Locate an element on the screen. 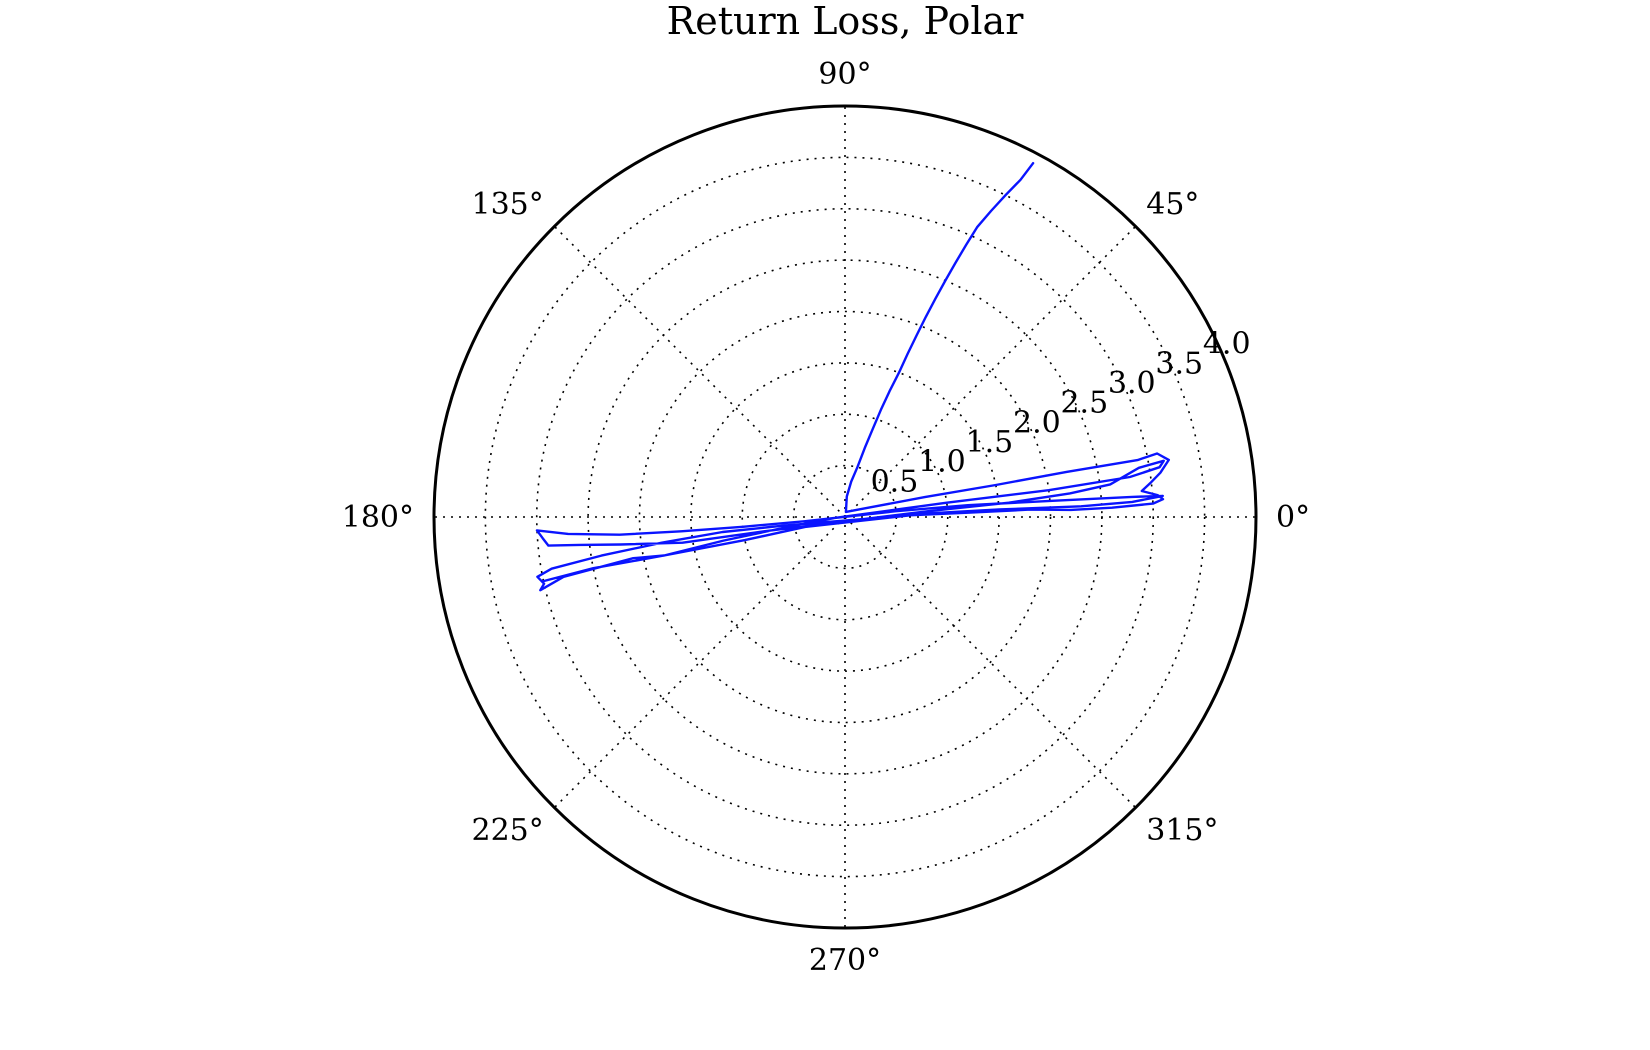  theta-tick-label: 135° is located at coordinates (507, 204).